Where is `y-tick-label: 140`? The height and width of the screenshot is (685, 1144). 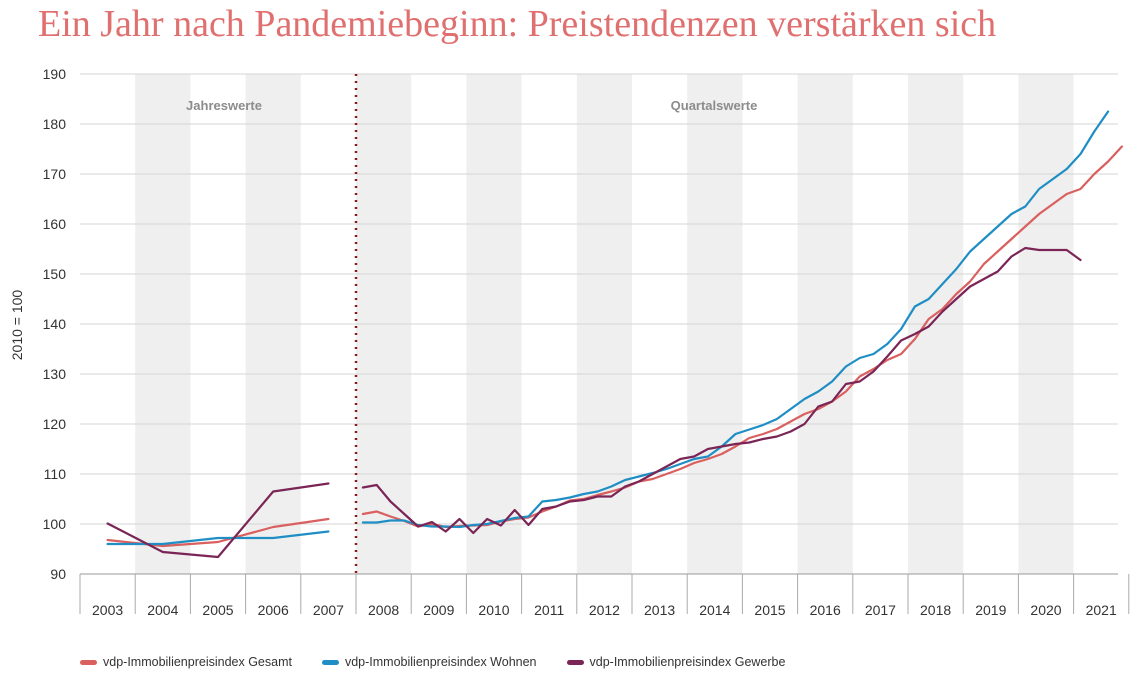
y-tick-label: 140 is located at coordinates (55, 324).